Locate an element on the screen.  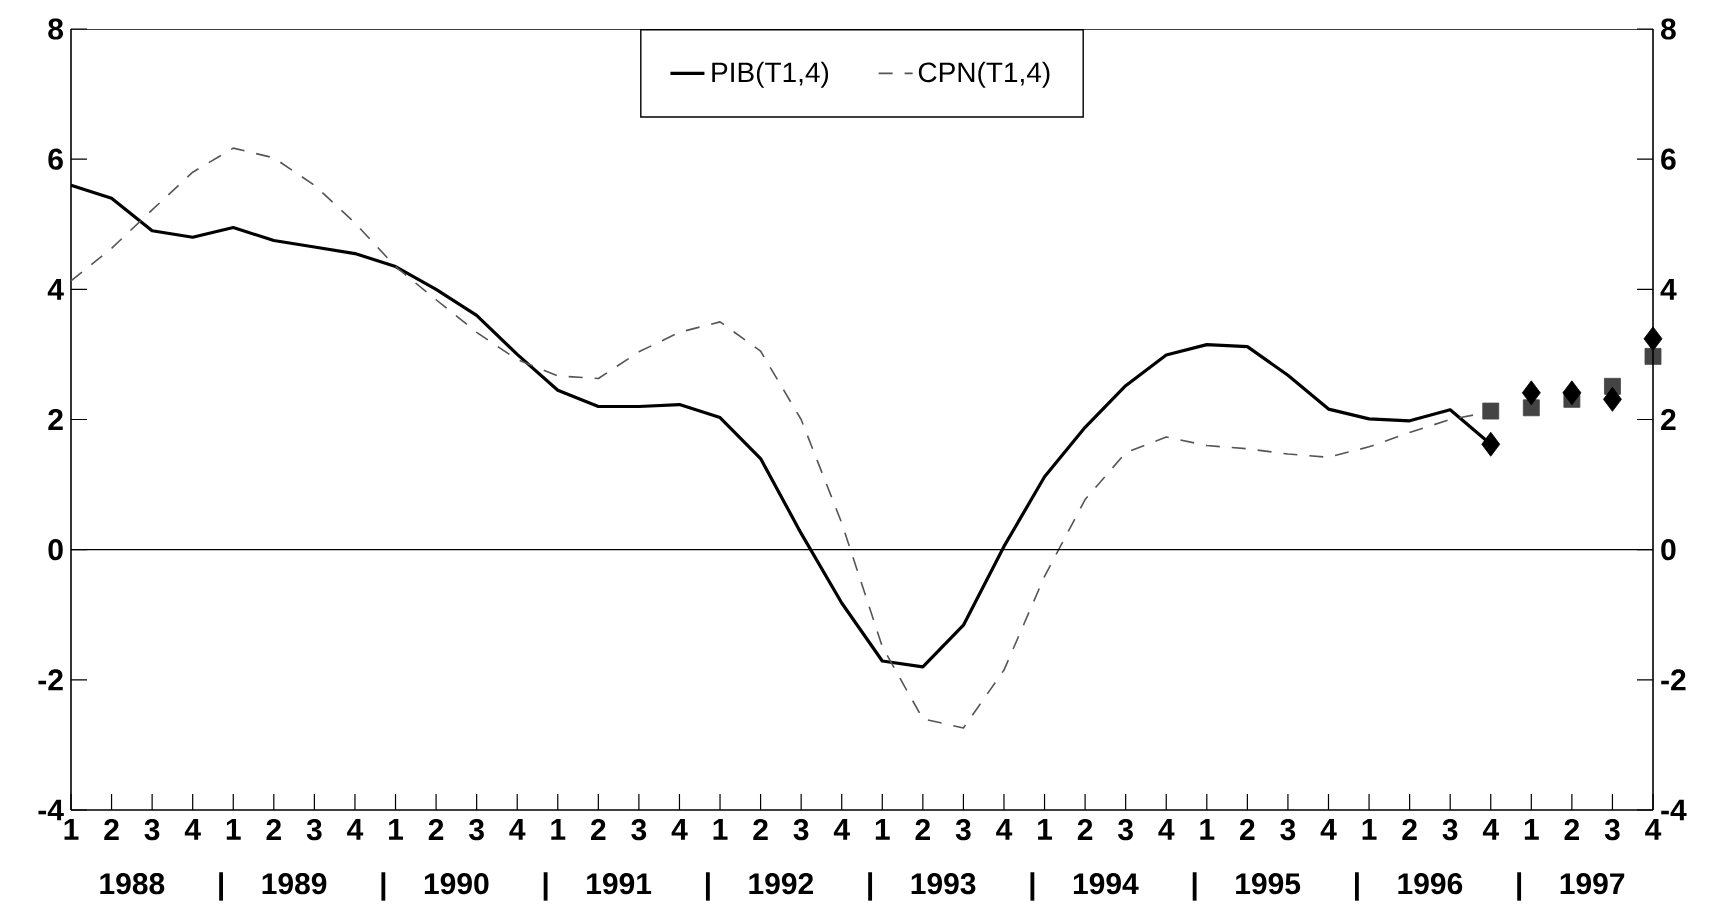
text: 1992 is located at coordinates (781, 884).